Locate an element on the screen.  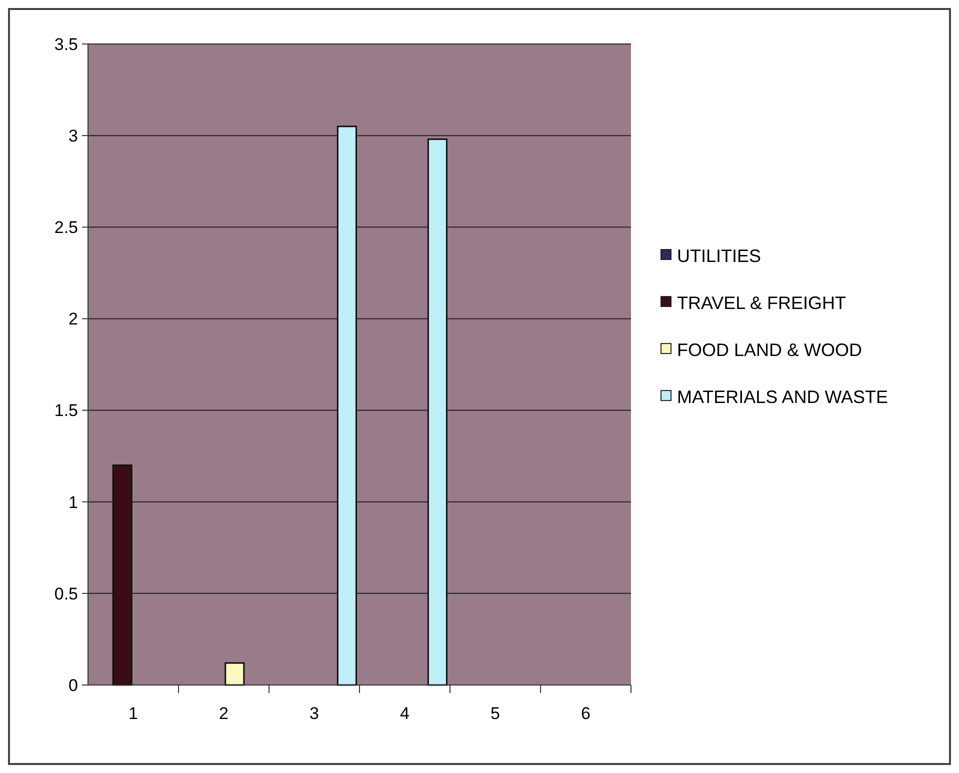
legend-label: FOOD LAND & WOOD is located at coordinates (769, 350).